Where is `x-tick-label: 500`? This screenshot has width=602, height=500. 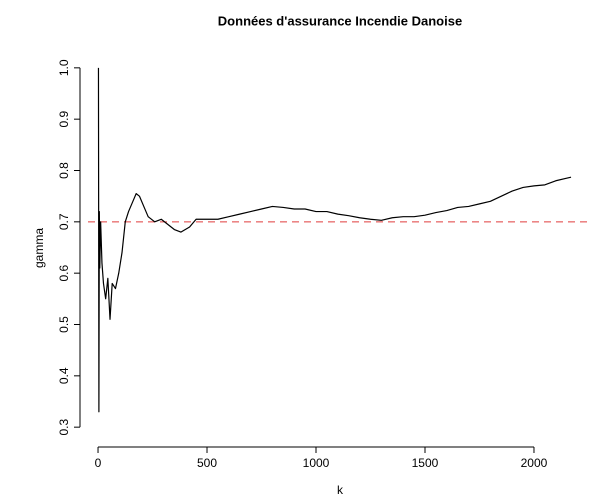 x-tick-label: 500 is located at coordinates (207, 463).